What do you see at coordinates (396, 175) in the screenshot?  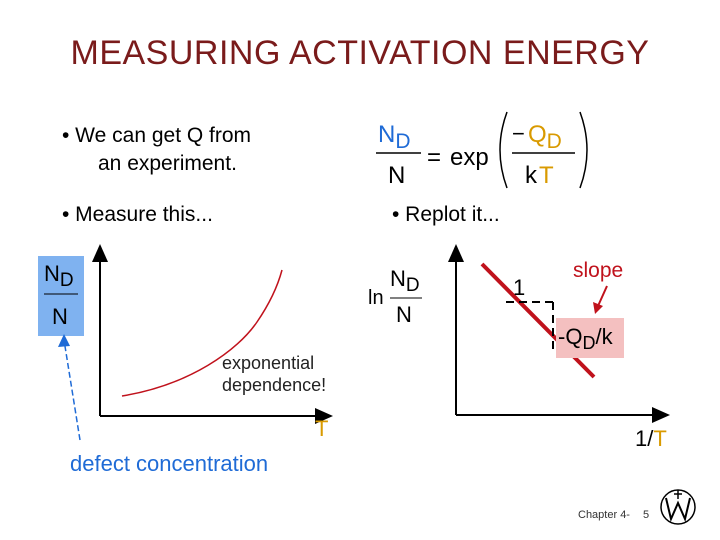 I see `eq-lhs-denominator: N` at bounding box center [396, 175].